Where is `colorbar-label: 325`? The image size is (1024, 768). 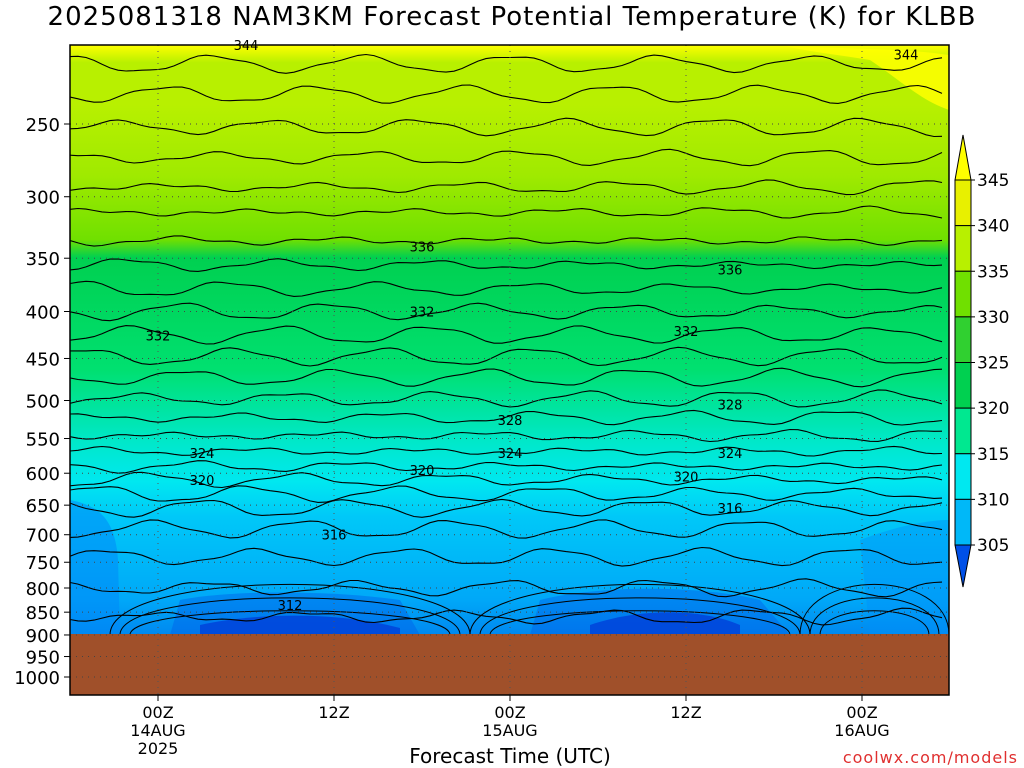 colorbar-label: 325 is located at coordinates (993, 364).